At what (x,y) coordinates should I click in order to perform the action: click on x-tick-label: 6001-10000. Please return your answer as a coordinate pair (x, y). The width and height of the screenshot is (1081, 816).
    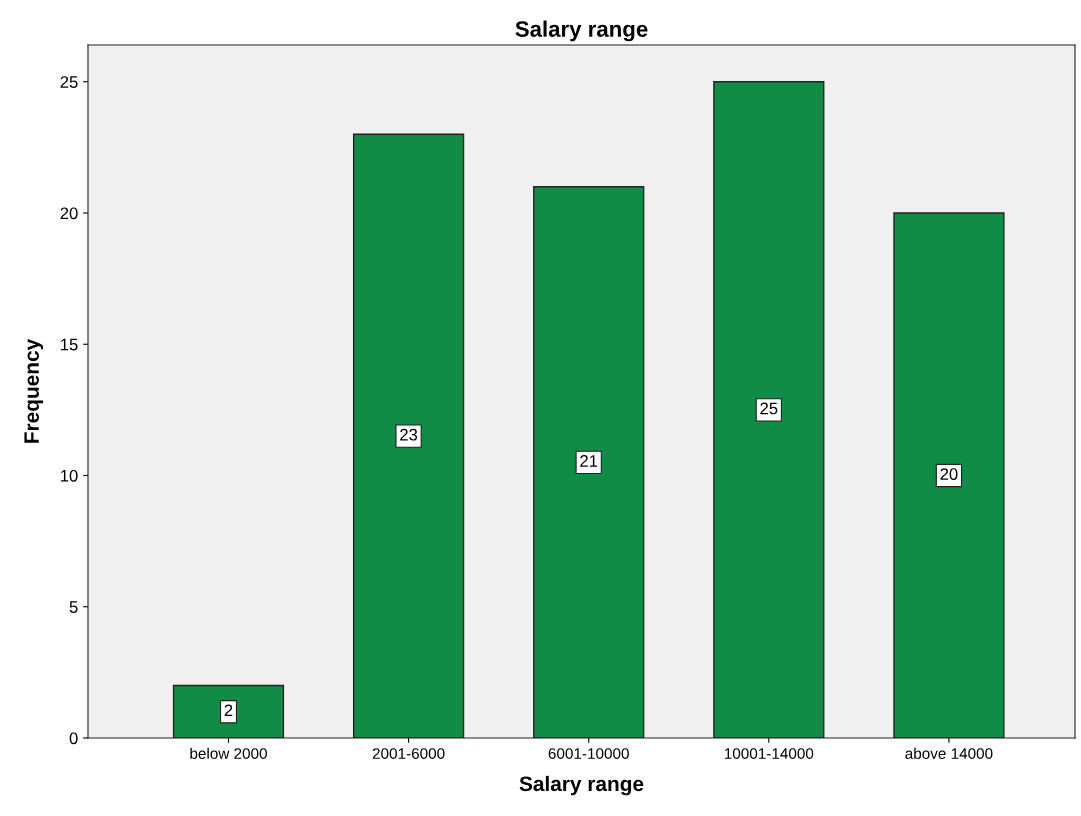
    Looking at the image, I should click on (588, 753).